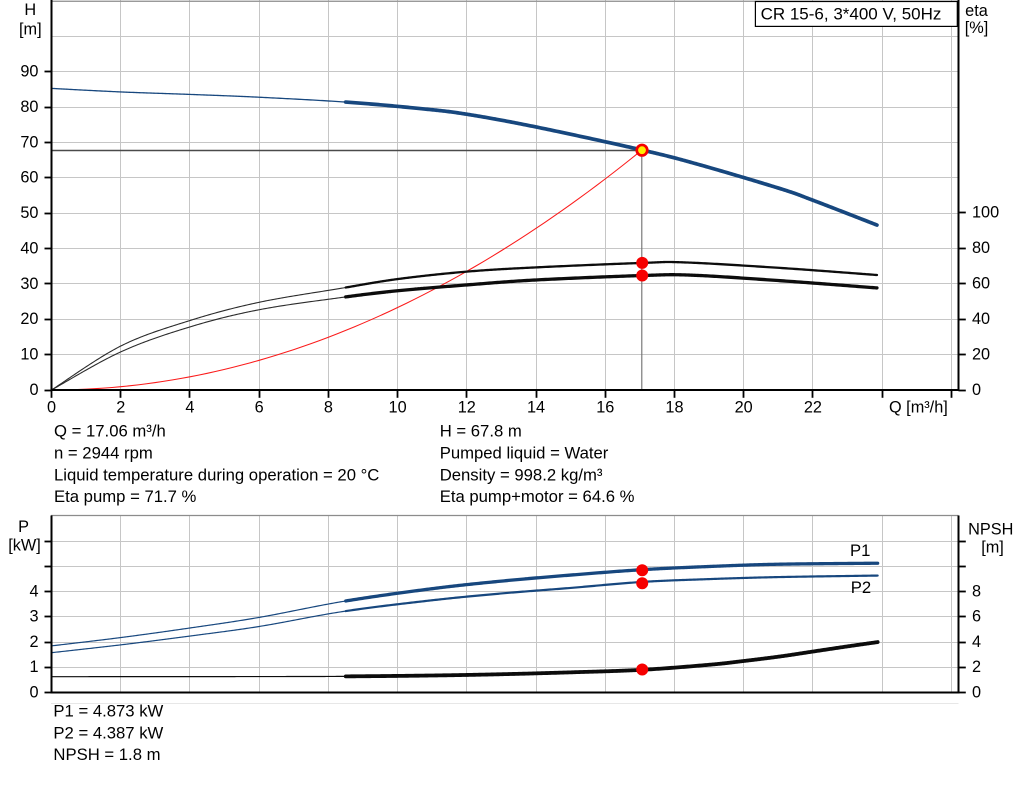 The width and height of the screenshot is (1024, 786). Describe the element at coordinates (33, 667) in the screenshot. I see `svg-text: 1` at that location.